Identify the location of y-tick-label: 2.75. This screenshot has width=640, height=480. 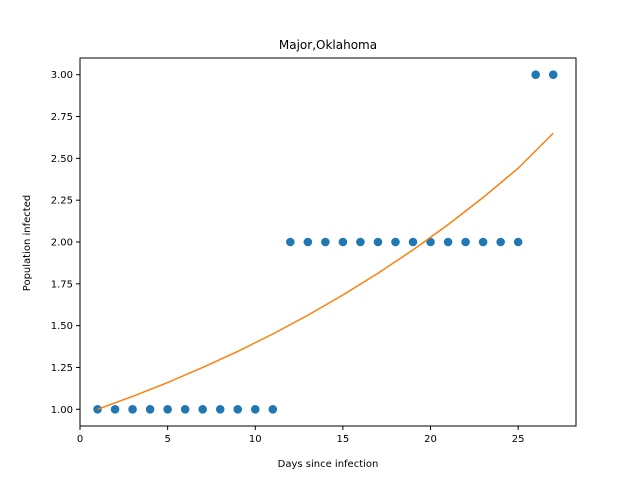
(62, 117).